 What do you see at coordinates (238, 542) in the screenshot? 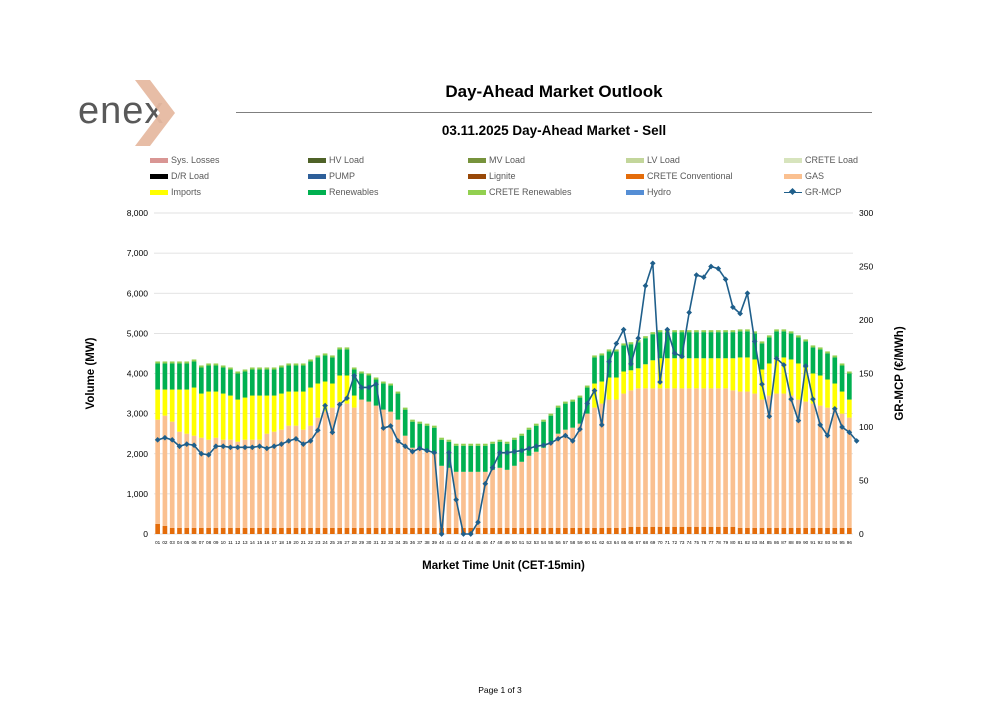
I see `x-tick-label: 12` at bounding box center [238, 542].